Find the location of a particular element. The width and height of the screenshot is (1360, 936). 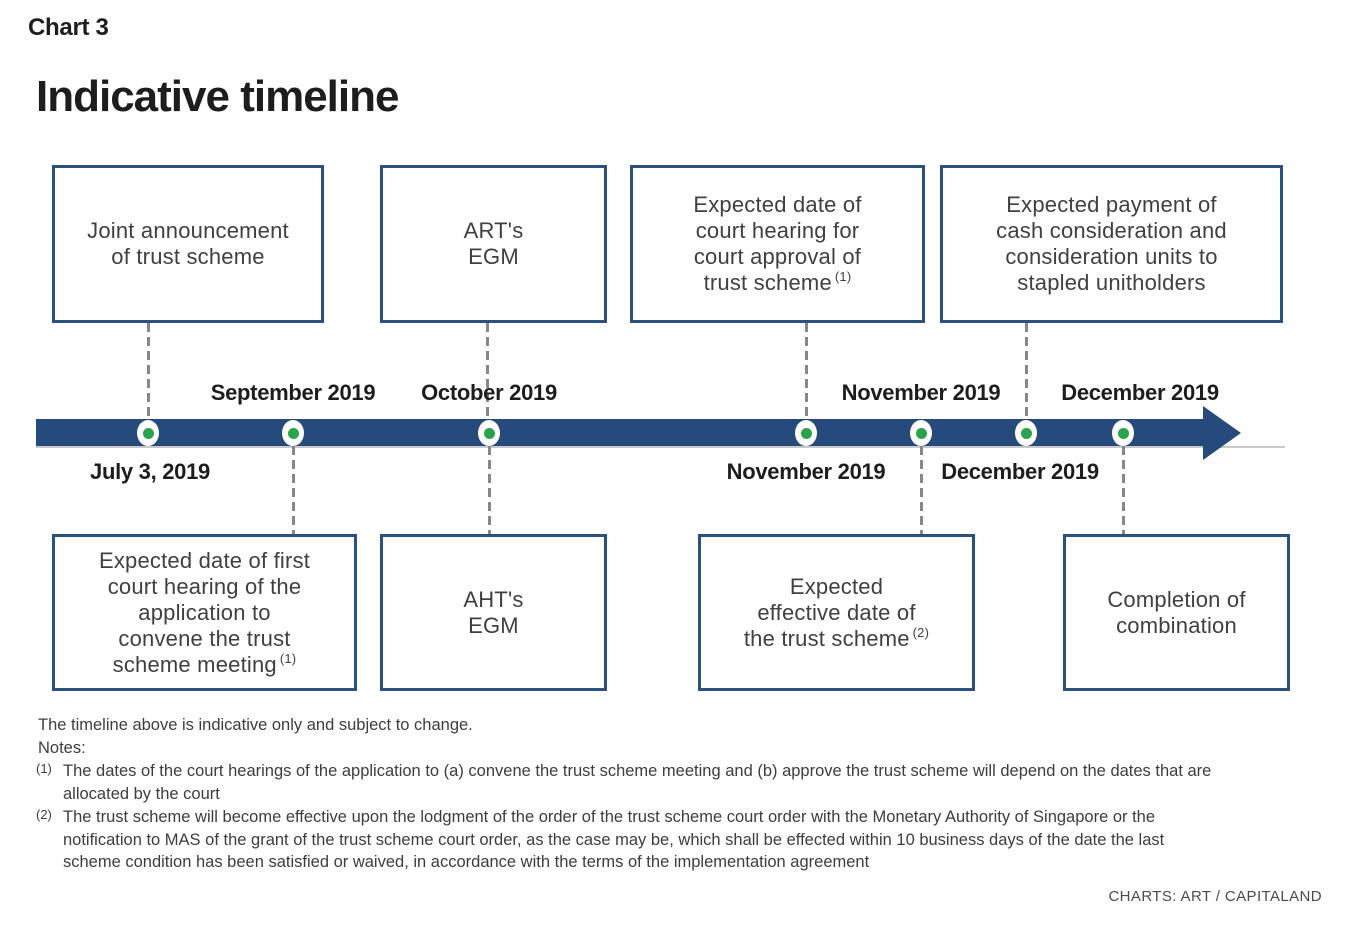

event-text: Joint announcement of trust scheme is located at coordinates (188, 243).